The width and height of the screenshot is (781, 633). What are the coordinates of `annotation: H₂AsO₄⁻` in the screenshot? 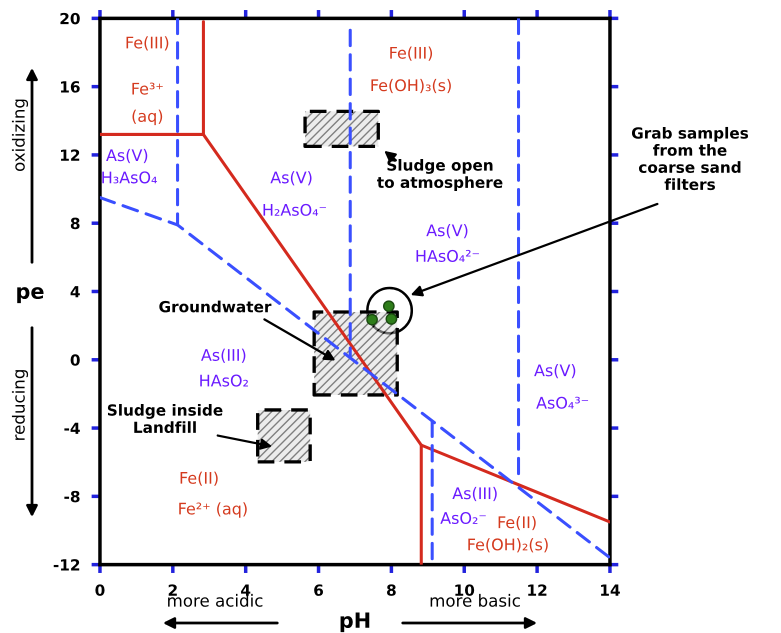 It's located at (295, 210).